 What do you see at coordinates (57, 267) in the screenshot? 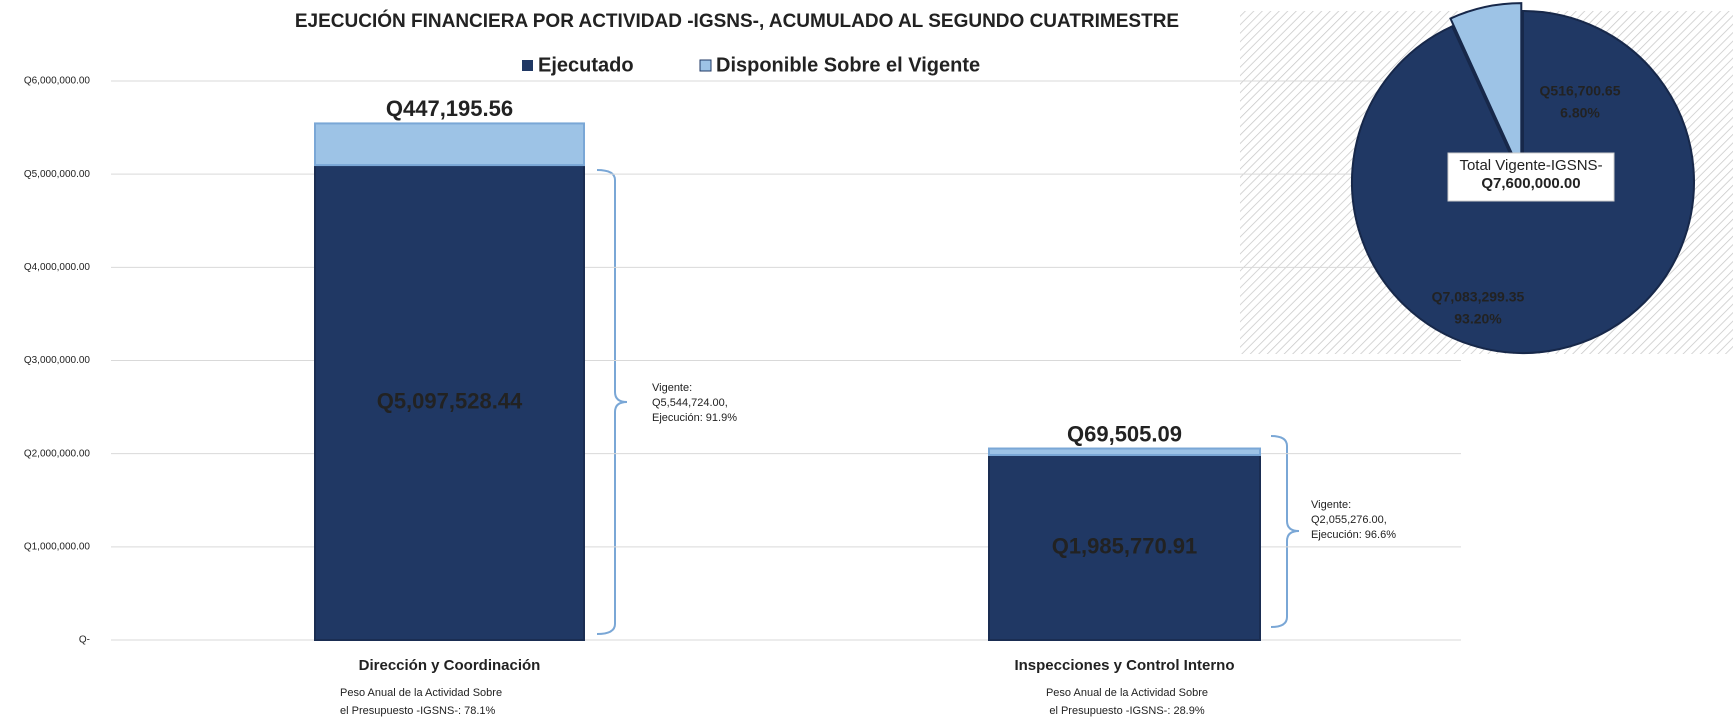
I see `y-tick-label: Q4,000,000.00` at bounding box center [57, 267].